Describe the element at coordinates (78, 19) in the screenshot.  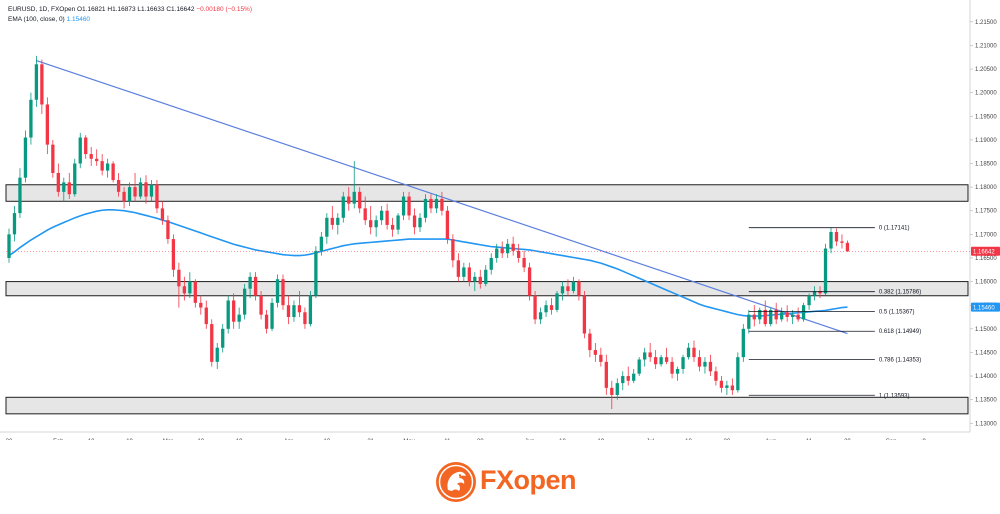
I see `legend-ema-value: 1.15460` at that location.